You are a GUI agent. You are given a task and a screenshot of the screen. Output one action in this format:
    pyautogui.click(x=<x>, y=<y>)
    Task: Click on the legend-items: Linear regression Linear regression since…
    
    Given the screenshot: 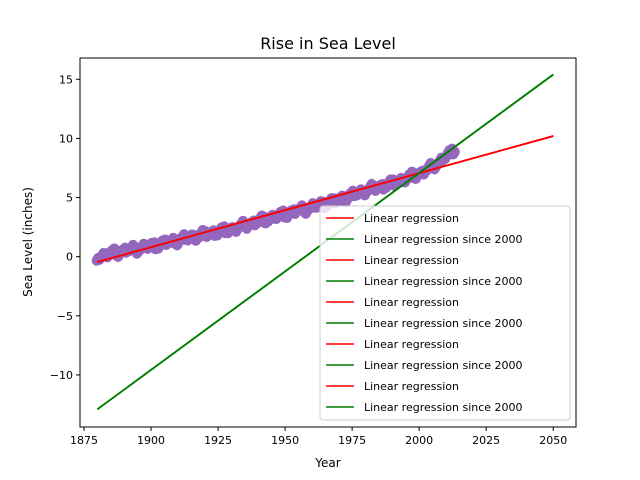 What is the action you would take?
    pyautogui.click(x=424, y=313)
    